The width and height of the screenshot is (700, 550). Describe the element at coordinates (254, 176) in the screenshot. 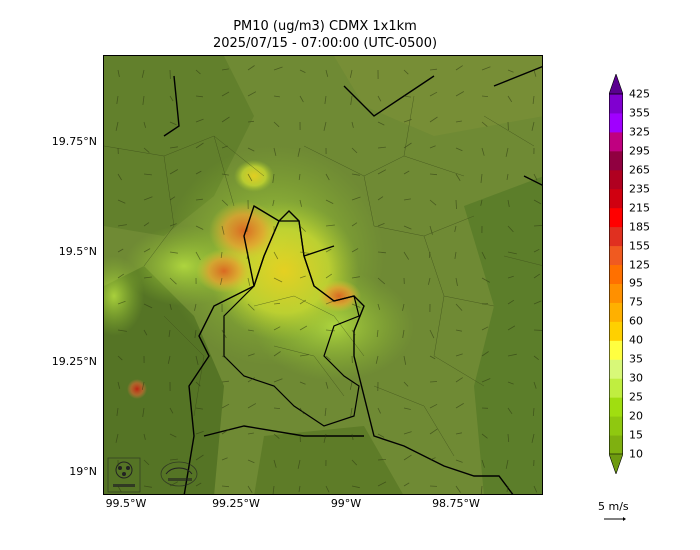

I see `hotspot-north-small` at that location.